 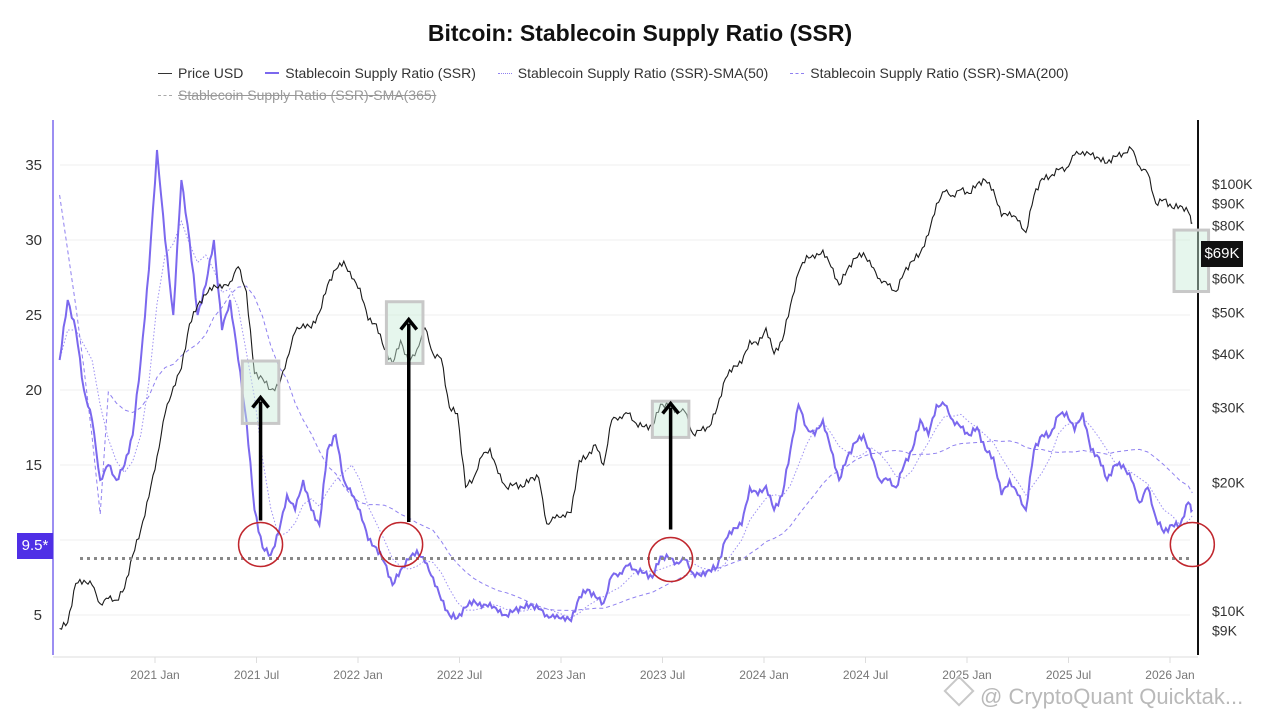 What do you see at coordinates (459, 675) in the screenshot?
I see `x-tick-label: 2022 Jul` at bounding box center [459, 675].